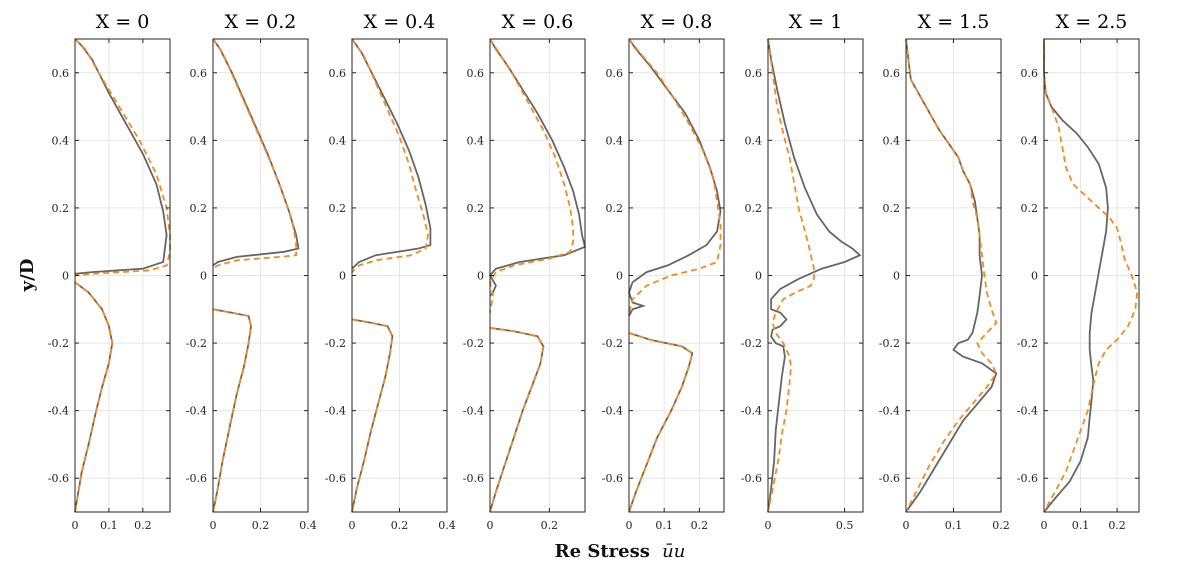 The height and width of the screenshot is (572, 1196). What do you see at coordinates (1092, 22) in the screenshot?
I see `panel-title: X = 2.5` at bounding box center [1092, 22].